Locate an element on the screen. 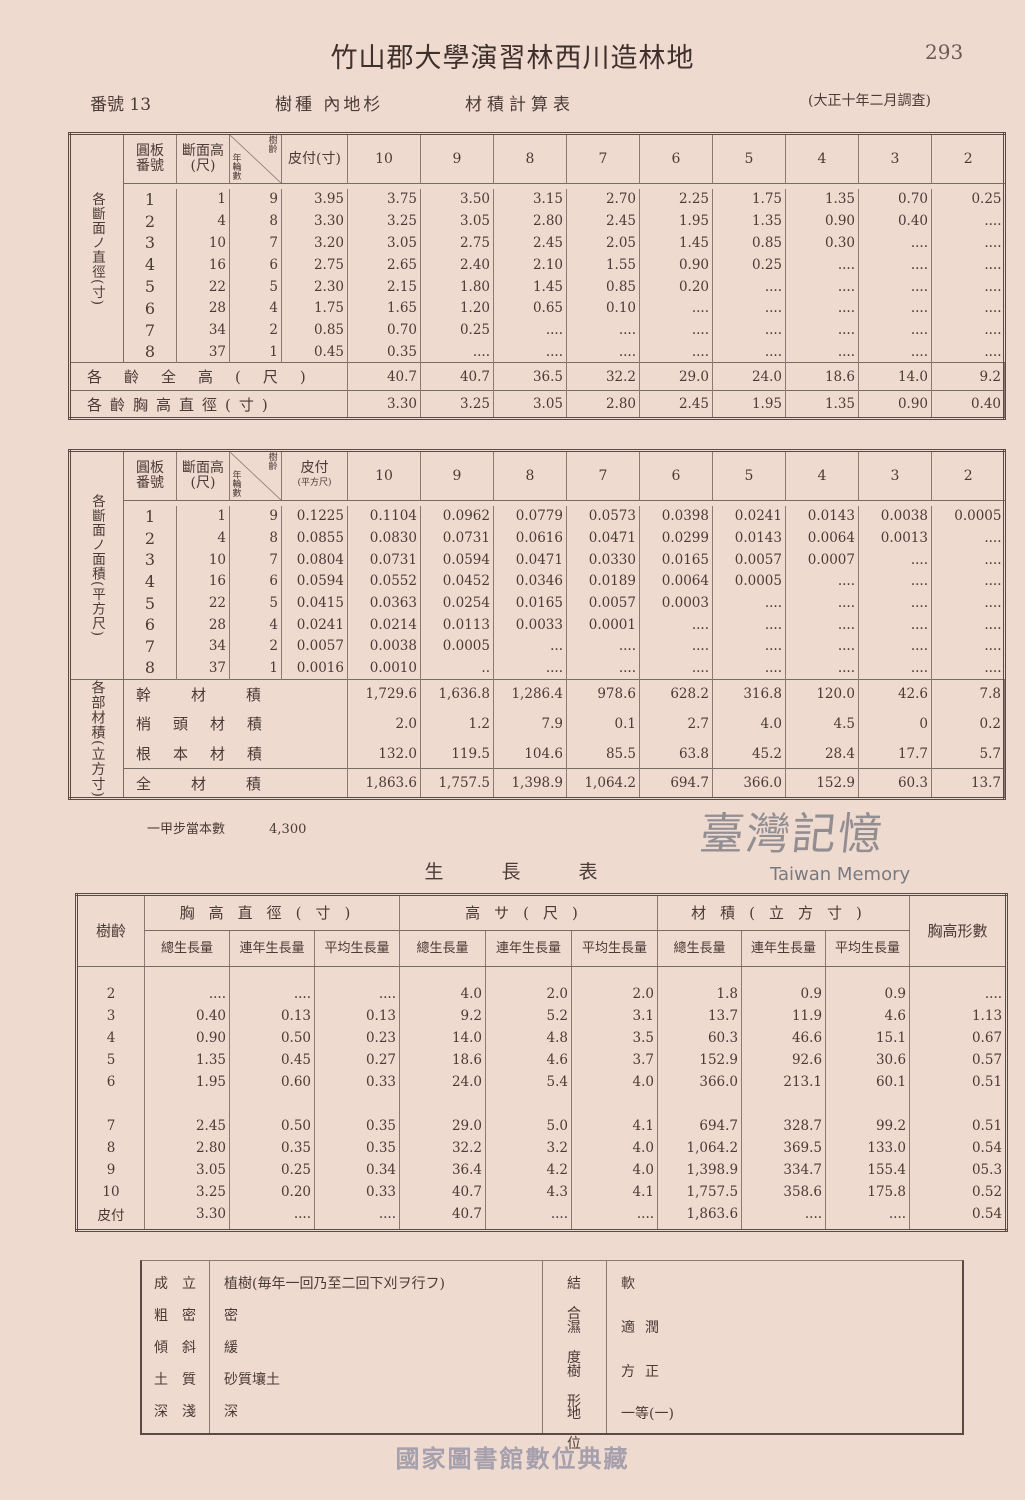 This screenshot has width=1025, height=1500. volume-value: 2.7 is located at coordinates (676, 723).